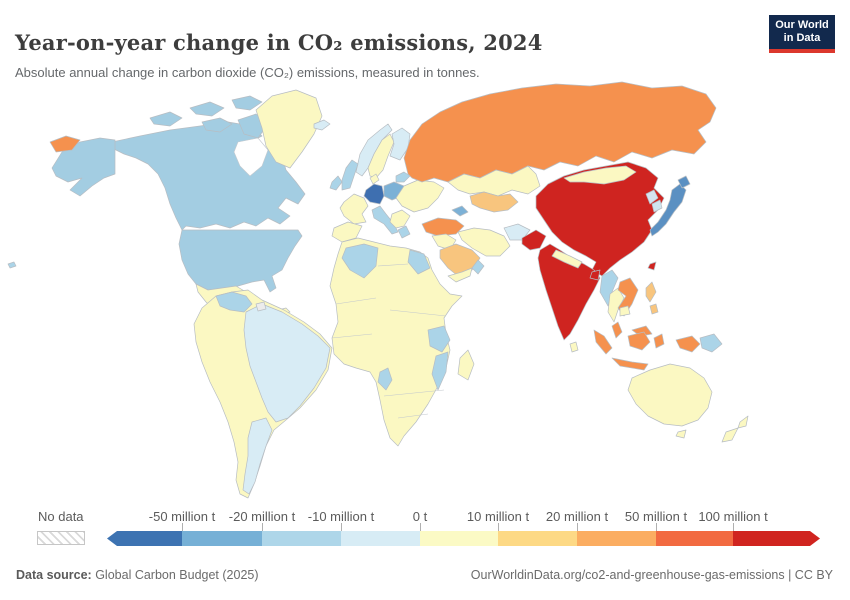 This screenshot has width=850, height=600. Describe the element at coordinates (54, 575) in the screenshot. I see `data-source-label: Data source:` at that location.